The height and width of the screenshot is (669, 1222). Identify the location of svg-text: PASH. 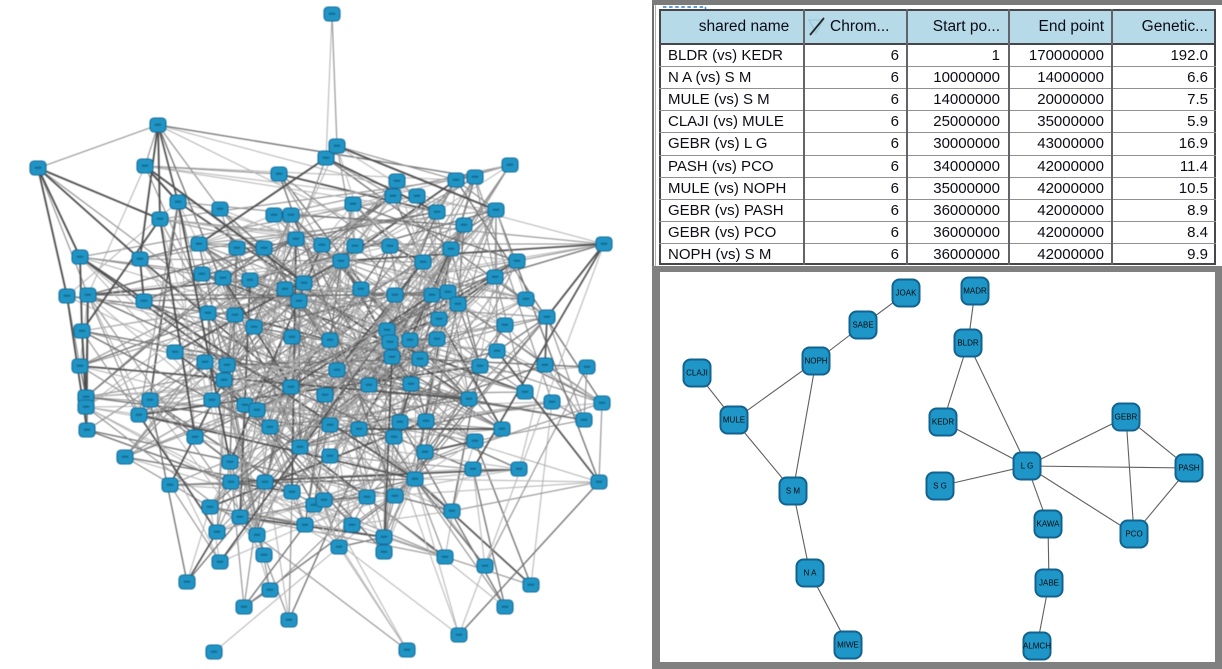
(1188, 468).